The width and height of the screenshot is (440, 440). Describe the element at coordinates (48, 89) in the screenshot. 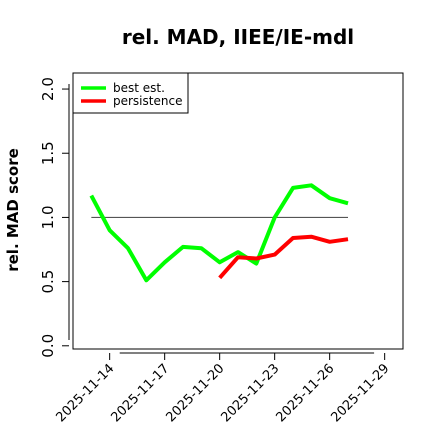

I see `y-tick-label: 2.0` at that location.